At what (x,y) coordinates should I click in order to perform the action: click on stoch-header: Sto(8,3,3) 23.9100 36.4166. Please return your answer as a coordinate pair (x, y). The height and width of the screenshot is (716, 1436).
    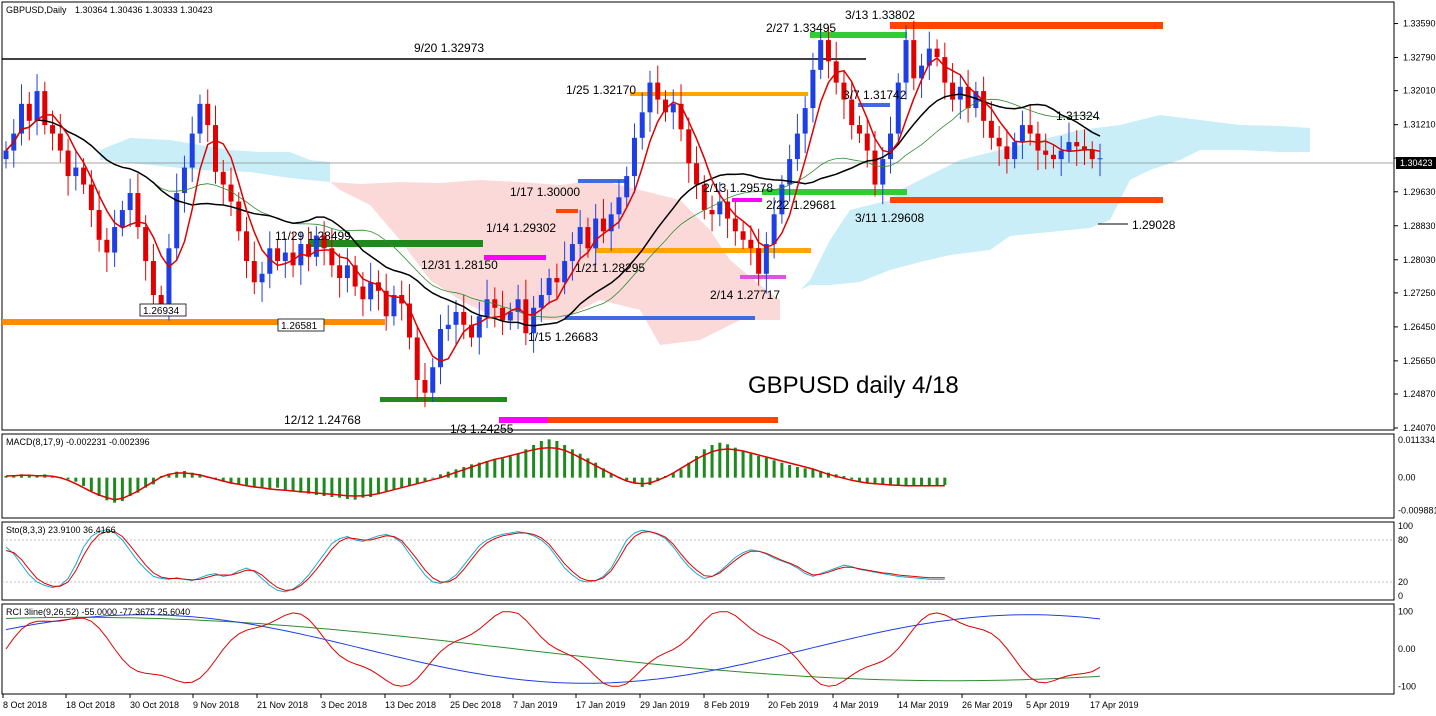
    Looking at the image, I should click on (61, 530).